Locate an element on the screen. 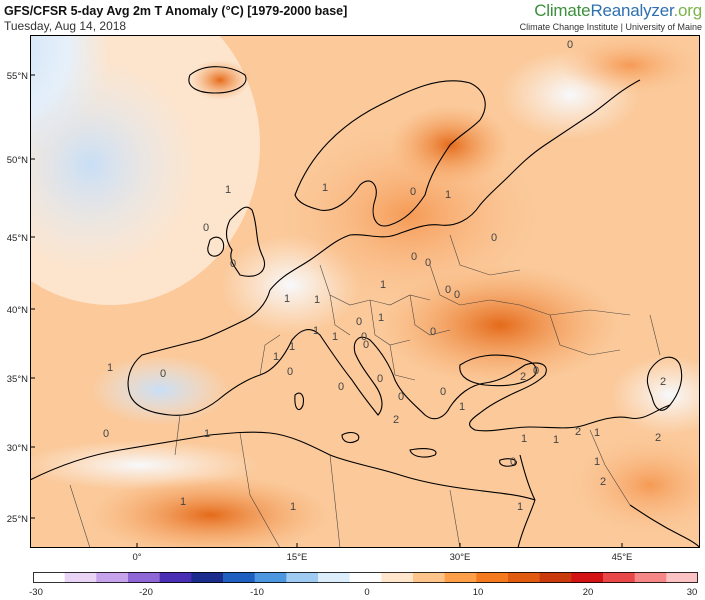  sicily-coast is located at coordinates (350, 437).